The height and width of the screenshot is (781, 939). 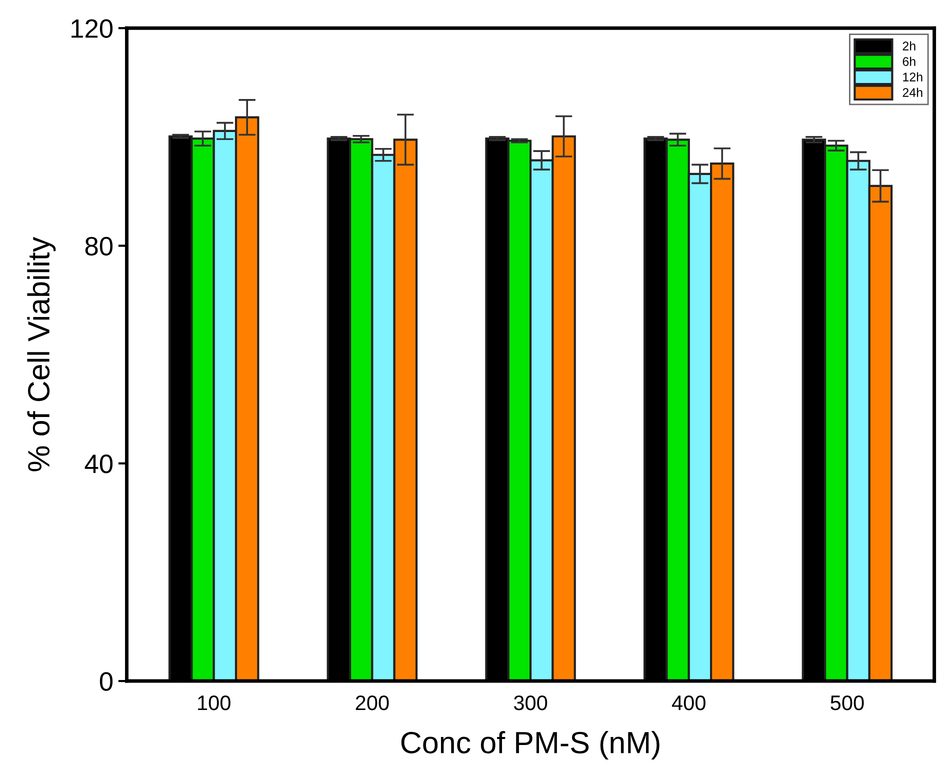 What do you see at coordinates (530, 745) in the screenshot?
I see `x-axis-title: Conc of PM-S (nM)` at bounding box center [530, 745].